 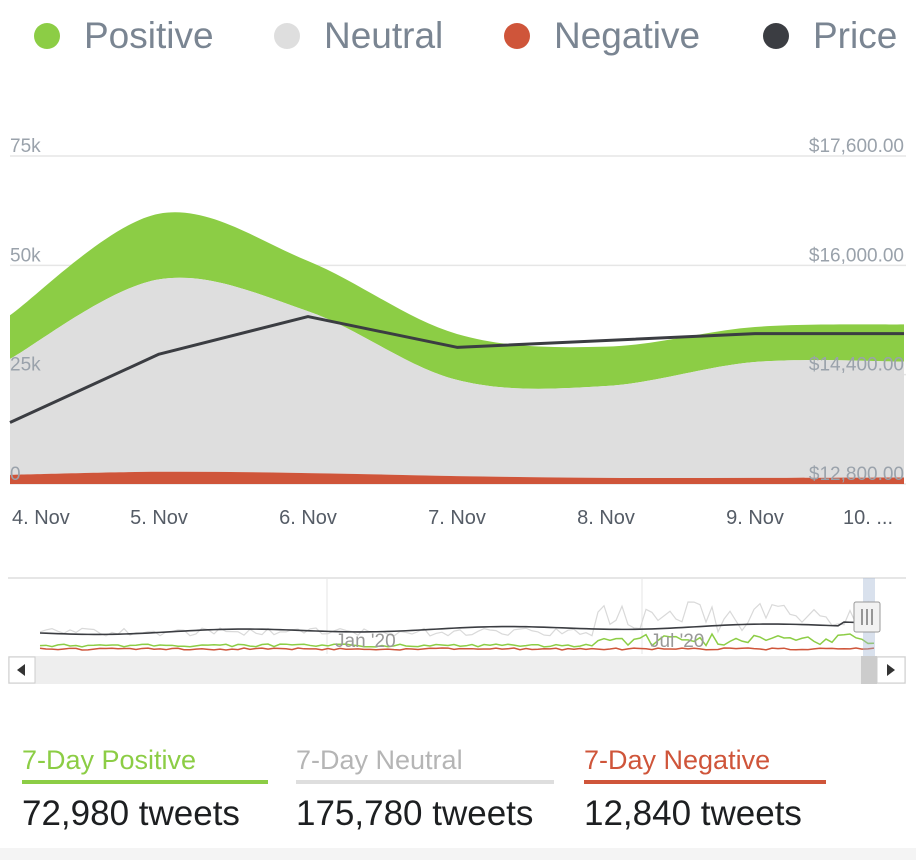 What do you see at coordinates (856, 474) in the screenshot?
I see `y-right-tick-3: $12,800.00` at bounding box center [856, 474].